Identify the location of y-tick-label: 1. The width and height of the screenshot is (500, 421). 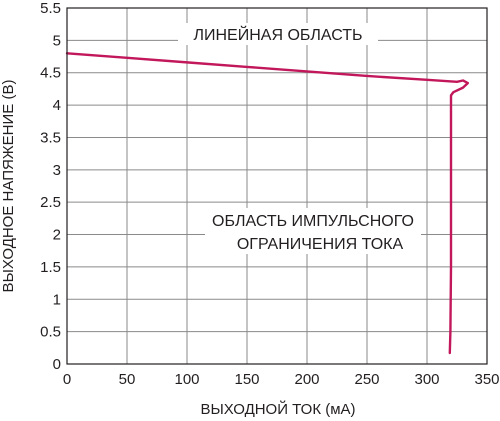
(57, 299).